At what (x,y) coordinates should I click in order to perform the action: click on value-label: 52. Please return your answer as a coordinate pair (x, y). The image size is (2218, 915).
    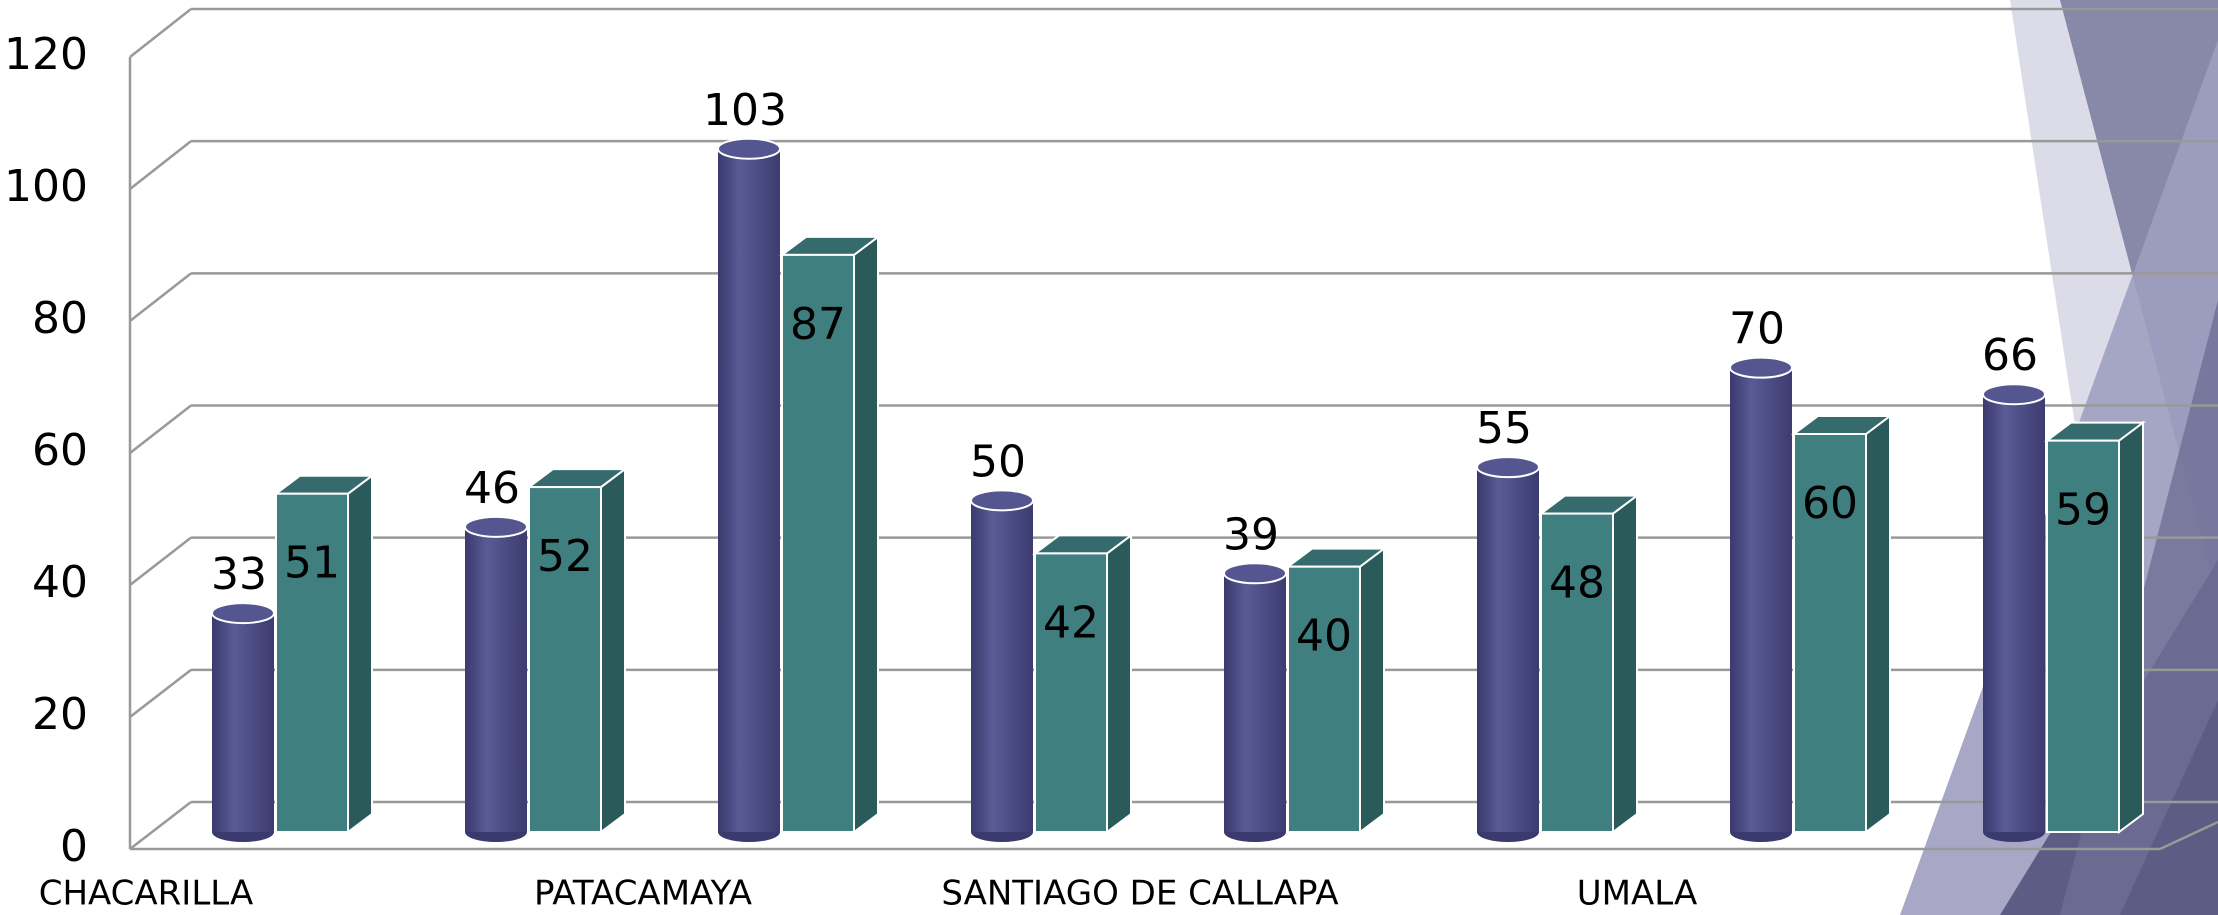
    Looking at the image, I should click on (565, 556).